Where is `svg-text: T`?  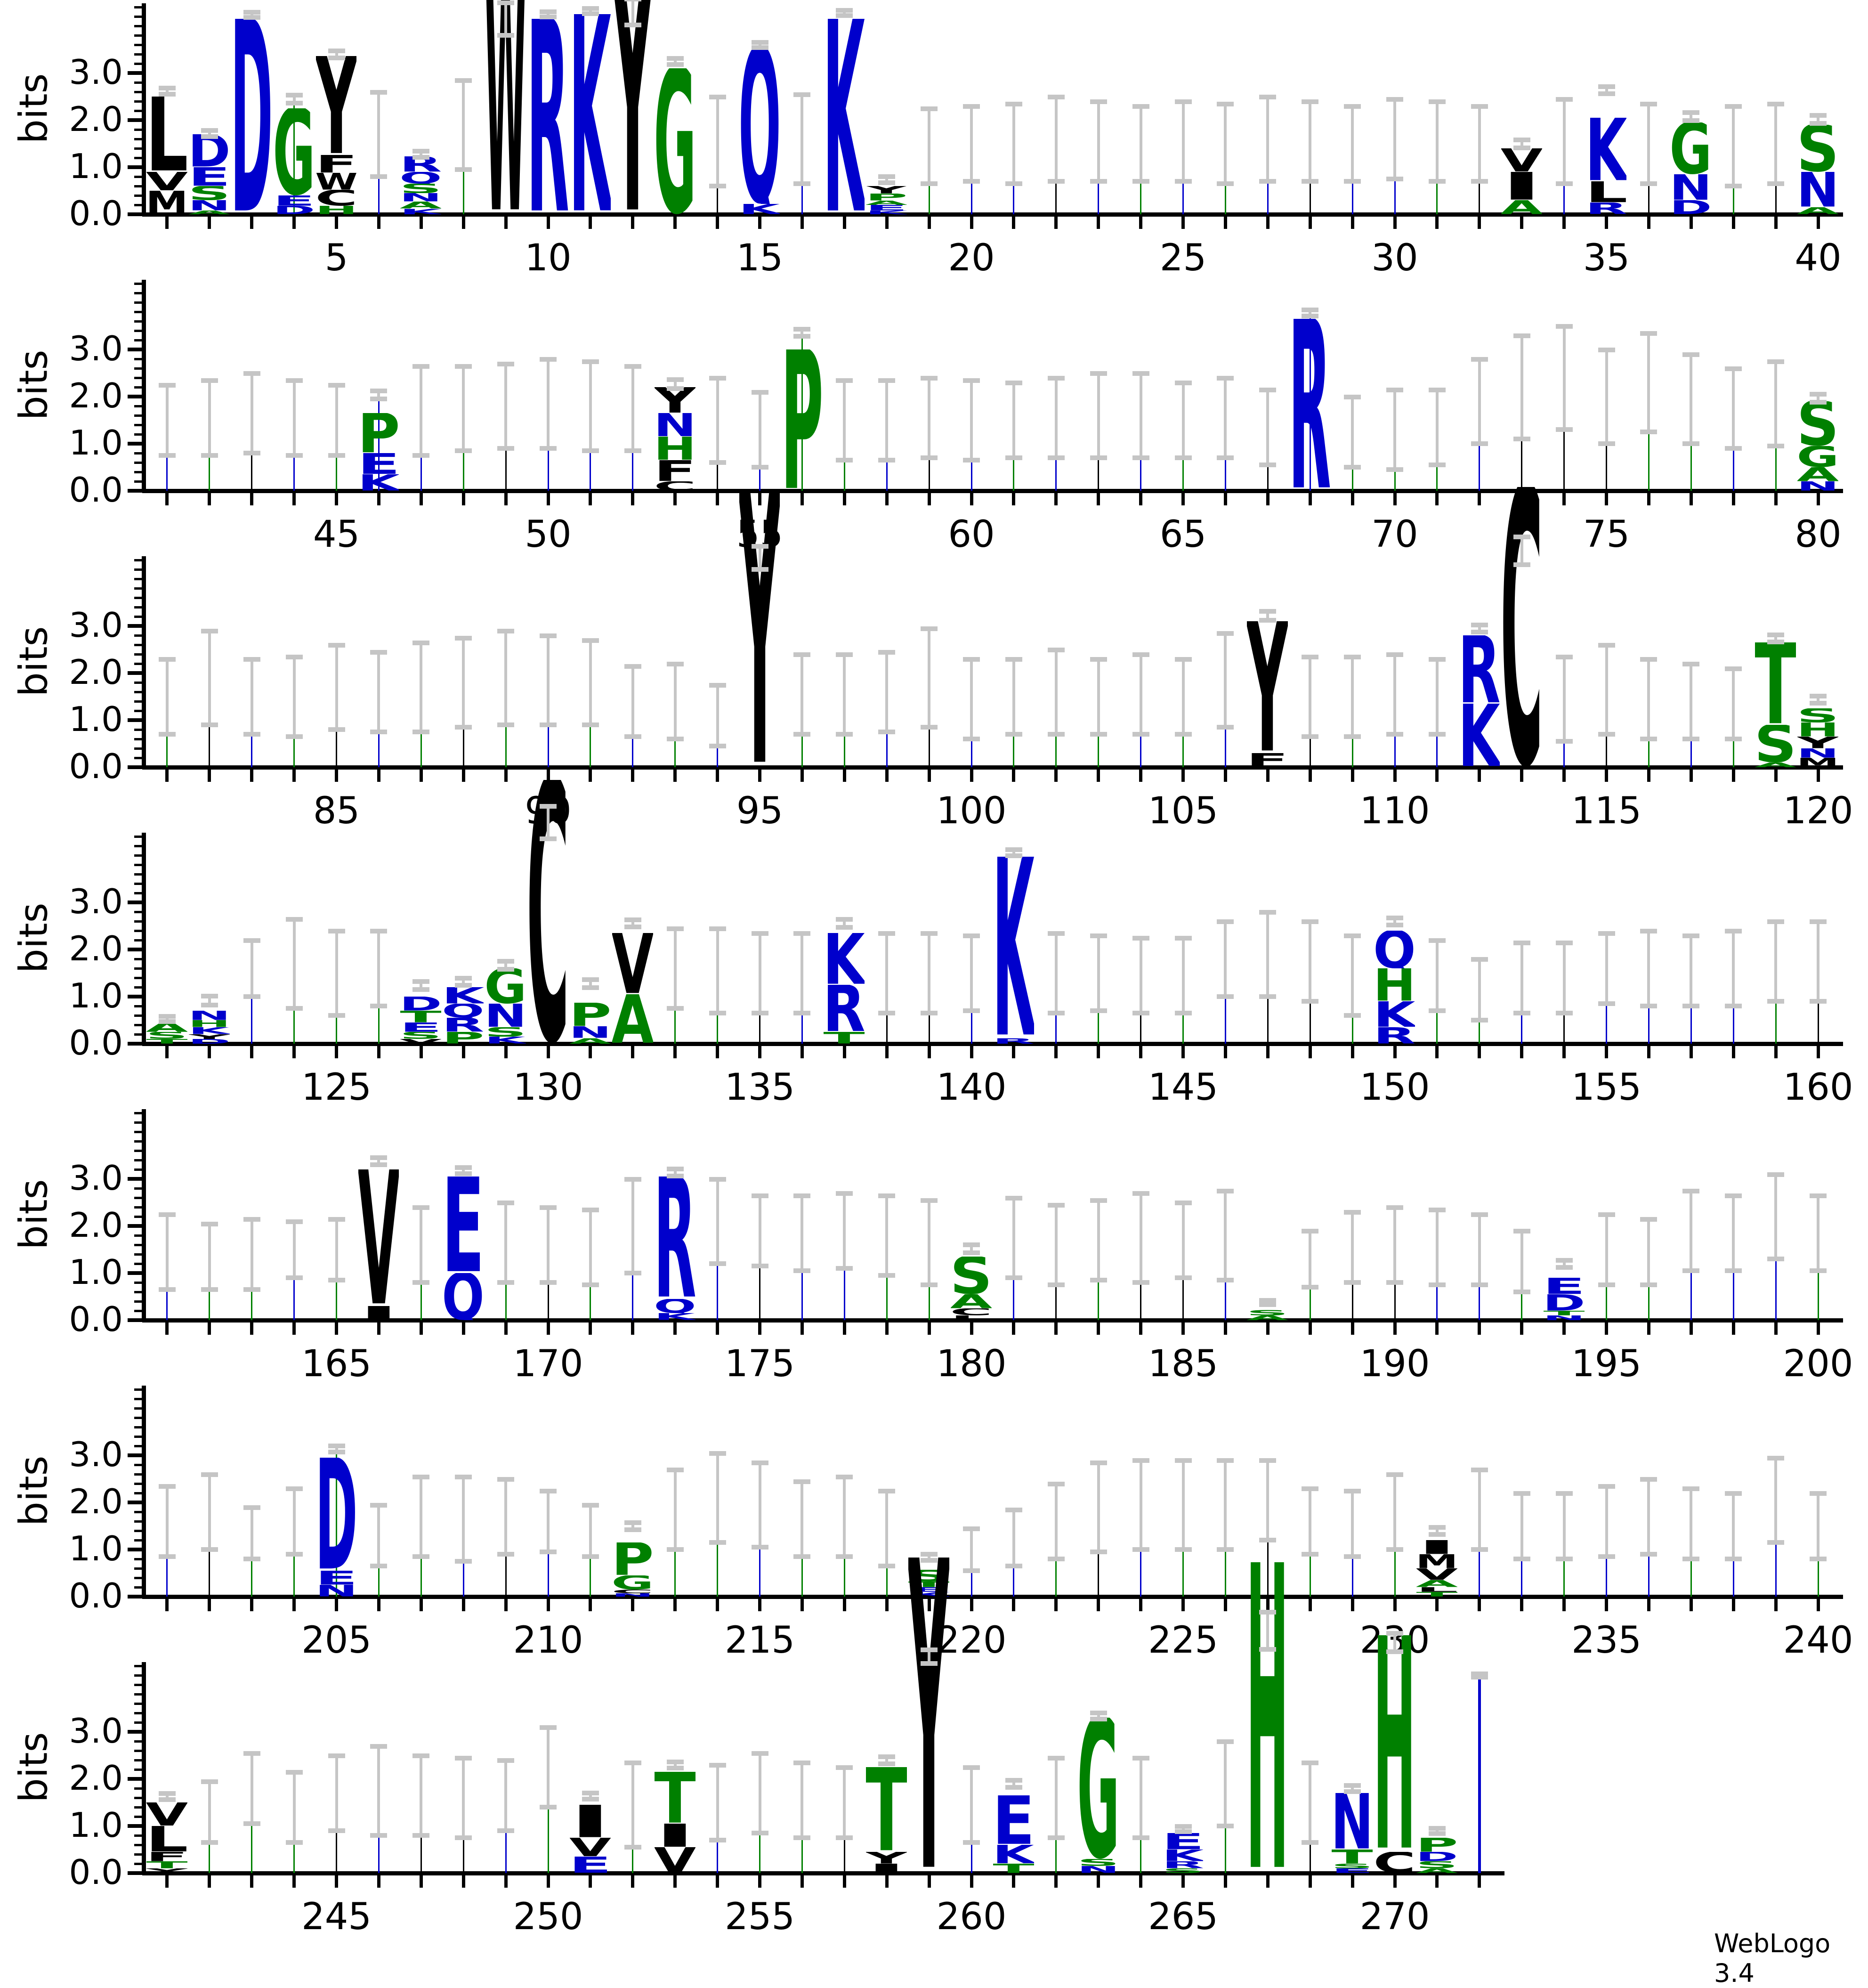 svg-text: T is located at coordinates (675, 1798).